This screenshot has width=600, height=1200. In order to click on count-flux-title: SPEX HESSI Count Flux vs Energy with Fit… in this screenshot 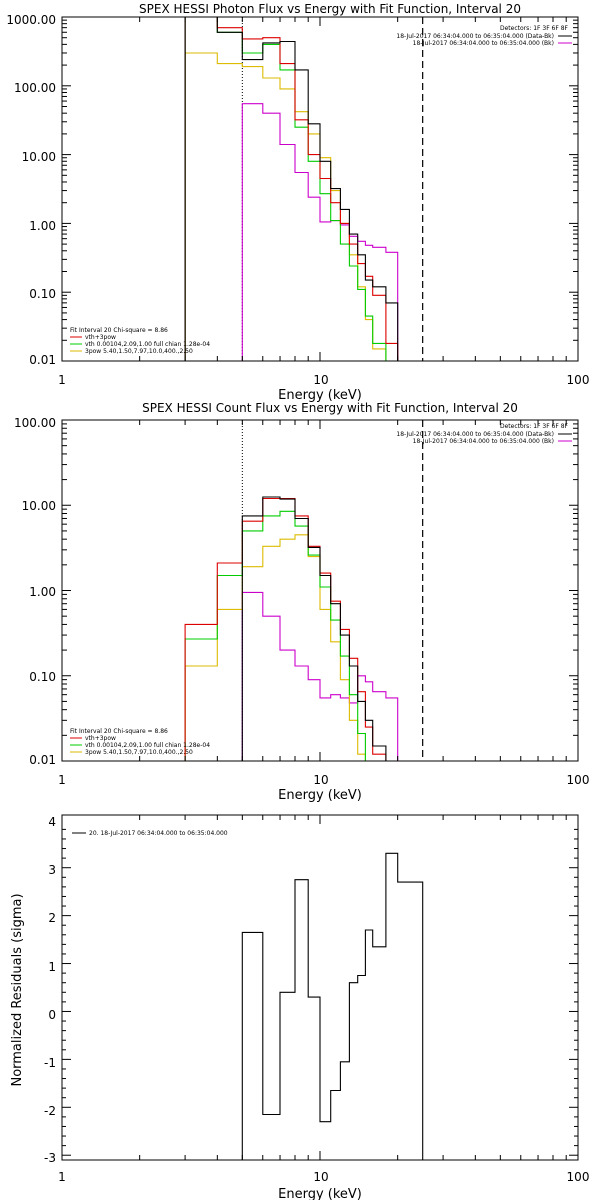, I will do `click(330, 408)`.